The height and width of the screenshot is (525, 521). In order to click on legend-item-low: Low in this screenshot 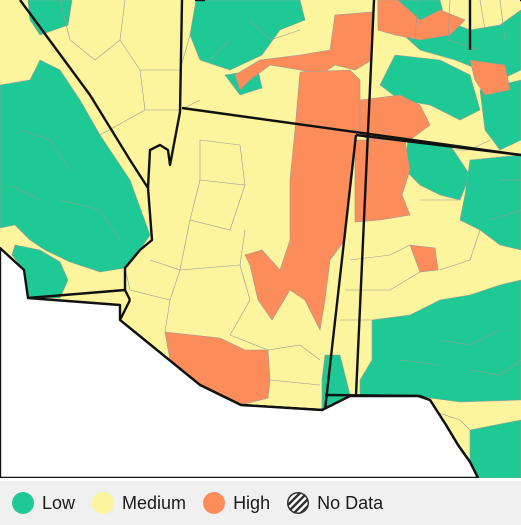, I will do `click(43, 503)`.